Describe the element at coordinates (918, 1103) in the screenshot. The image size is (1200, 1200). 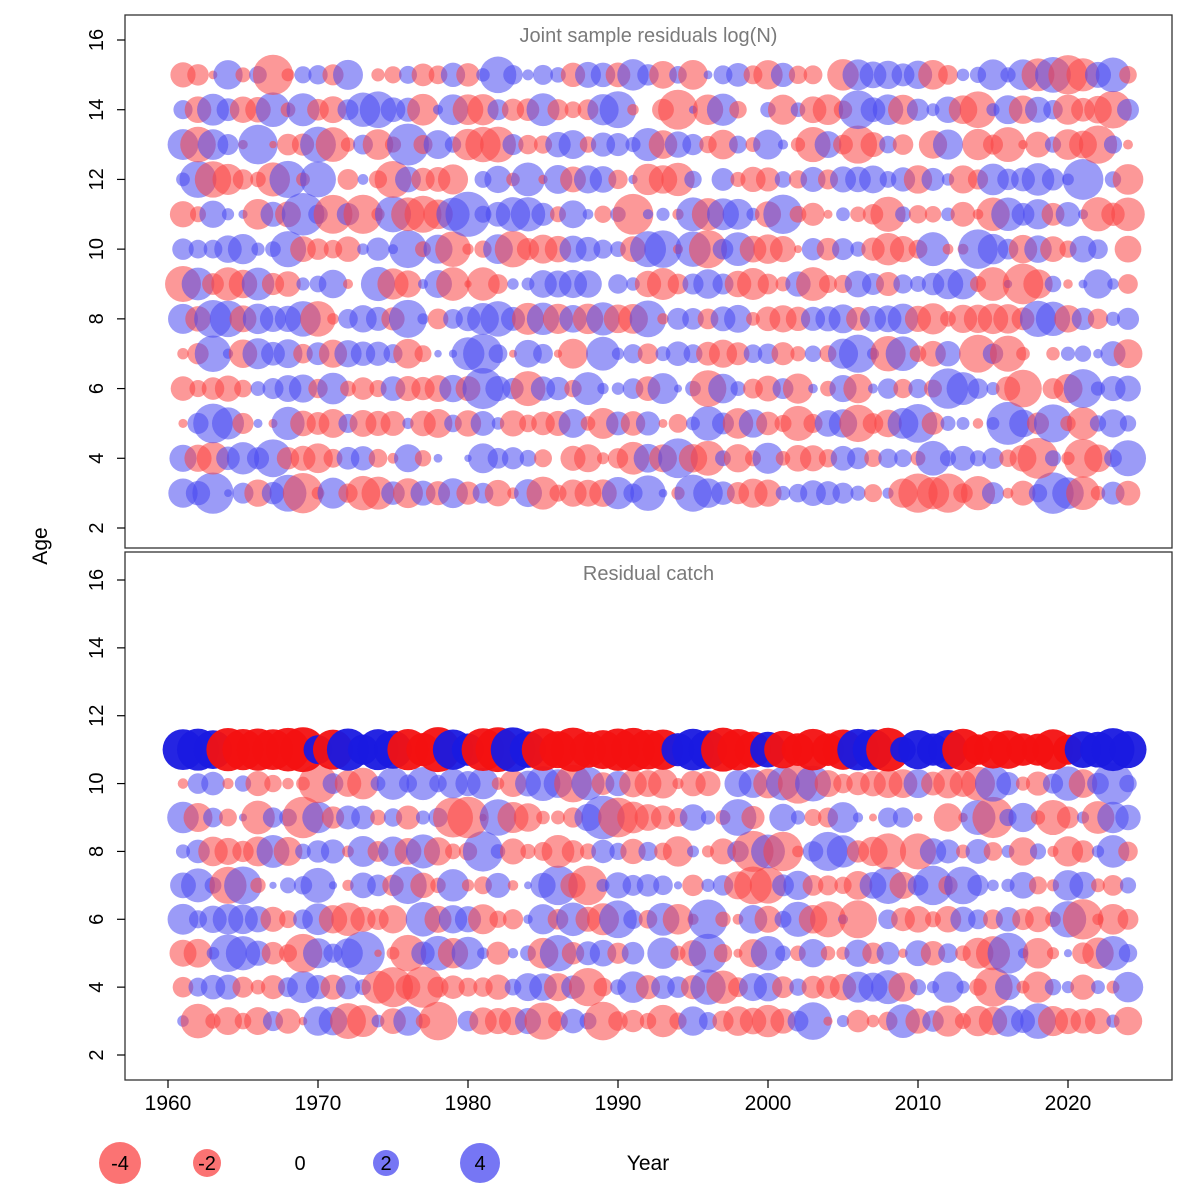
I see `x-tick-label: 2010` at that location.